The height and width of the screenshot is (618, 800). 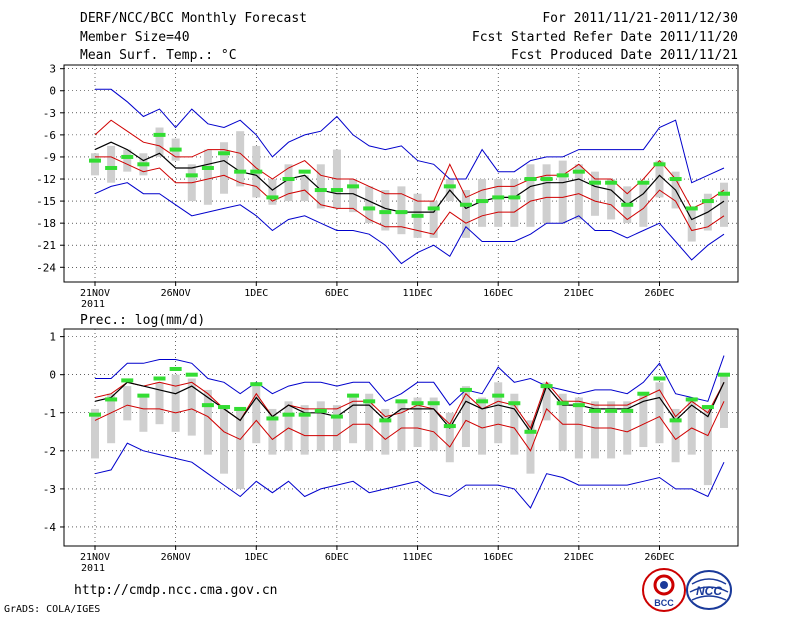 What do you see at coordinates (410, 195) in the screenshot?
I see `temp-lower-line` at bounding box center [410, 195].